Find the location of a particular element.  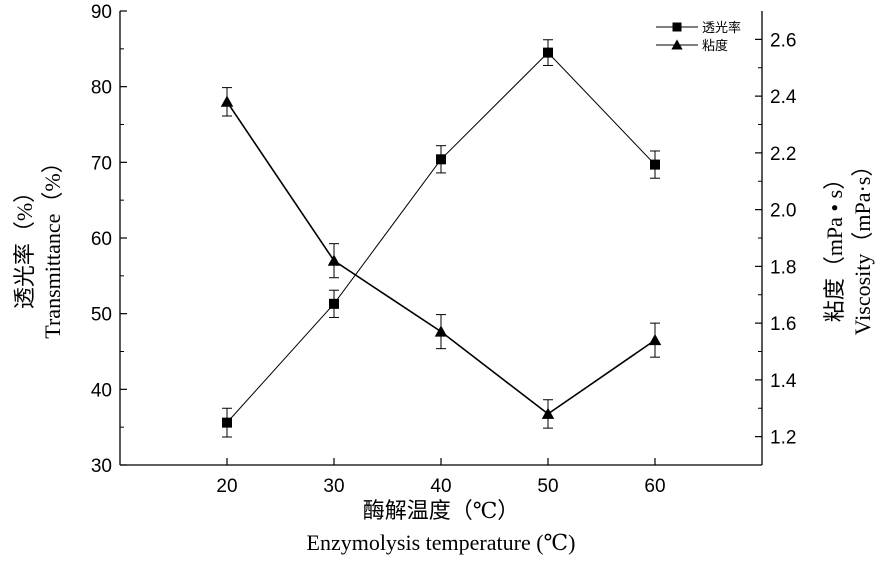

x-tick-label: 40 is located at coordinates (440, 486).